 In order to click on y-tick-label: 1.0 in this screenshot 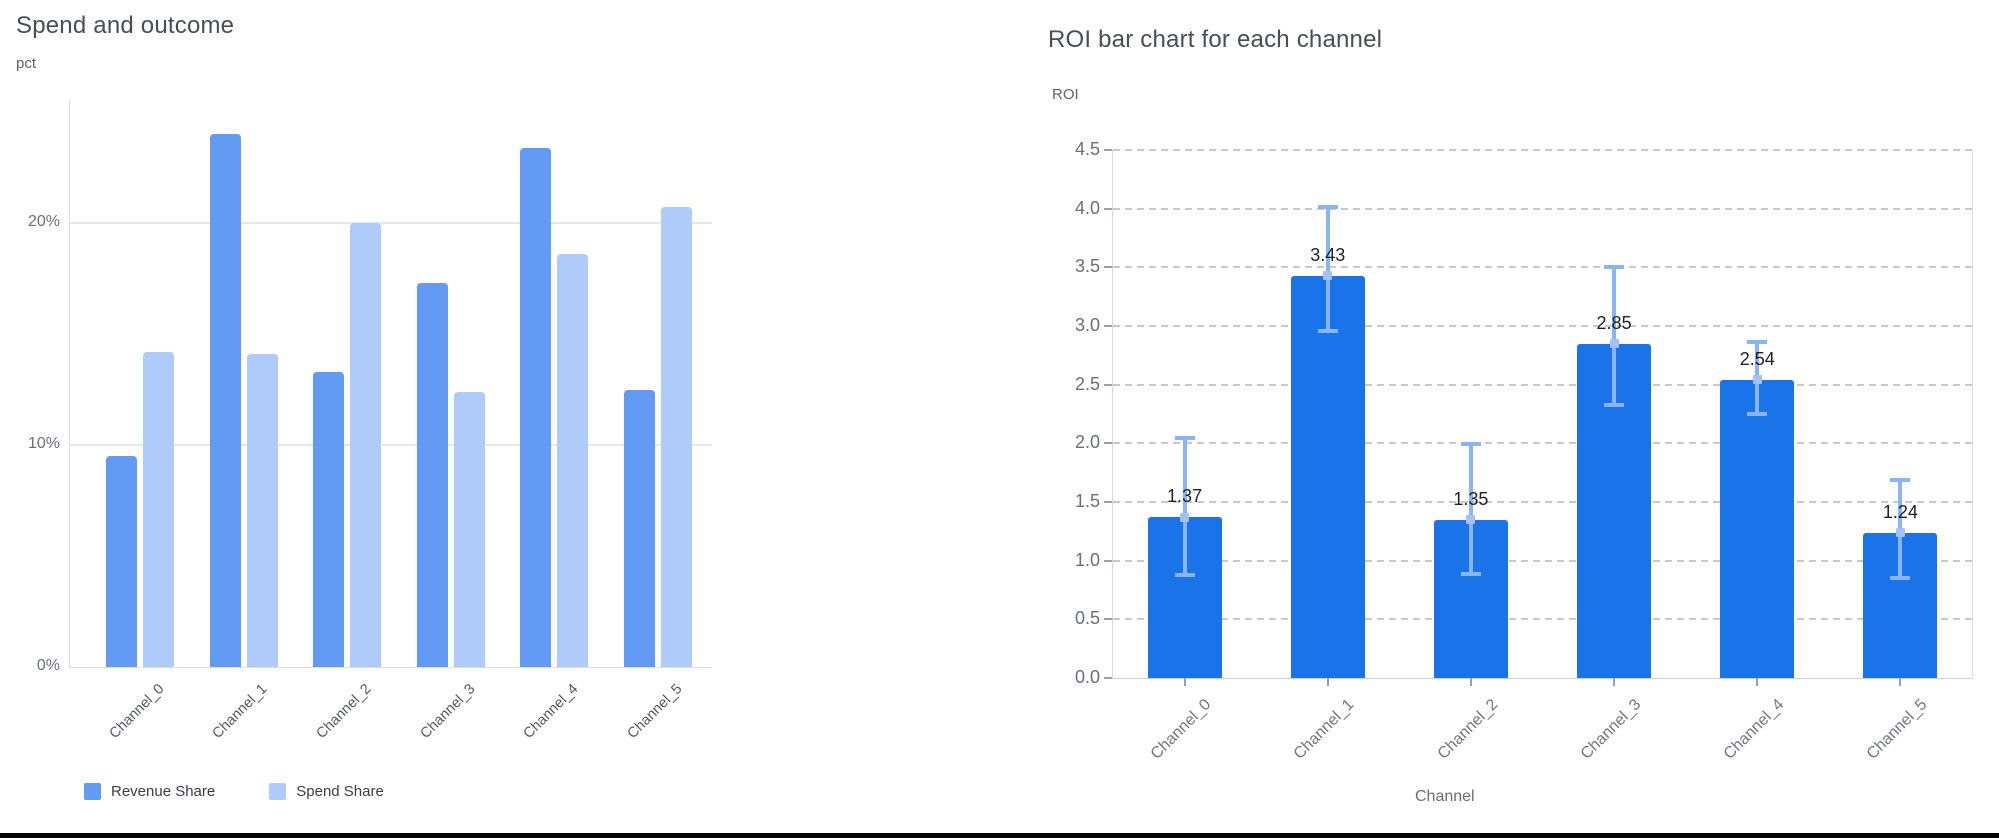, I will do `click(1087, 559)`.